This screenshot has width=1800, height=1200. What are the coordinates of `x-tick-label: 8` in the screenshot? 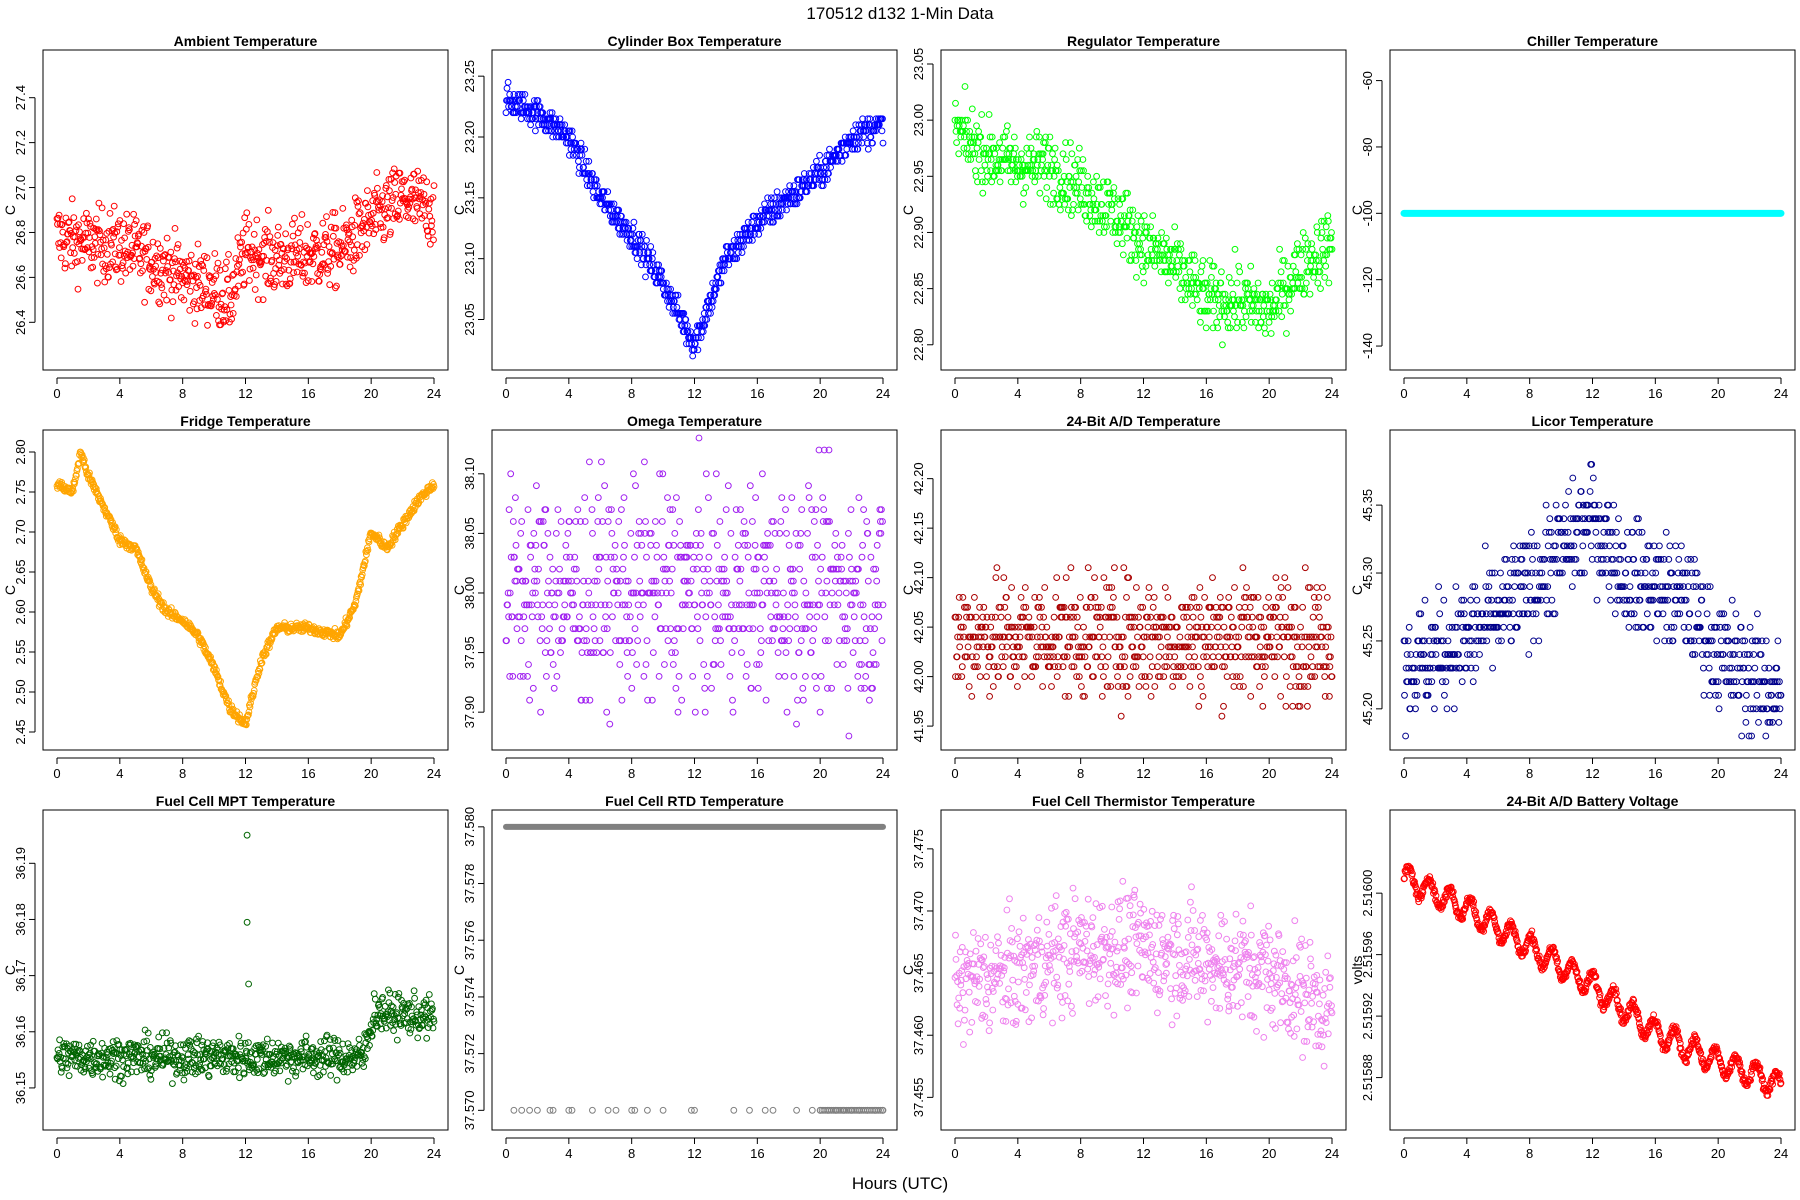 It's located at (1080, 393).